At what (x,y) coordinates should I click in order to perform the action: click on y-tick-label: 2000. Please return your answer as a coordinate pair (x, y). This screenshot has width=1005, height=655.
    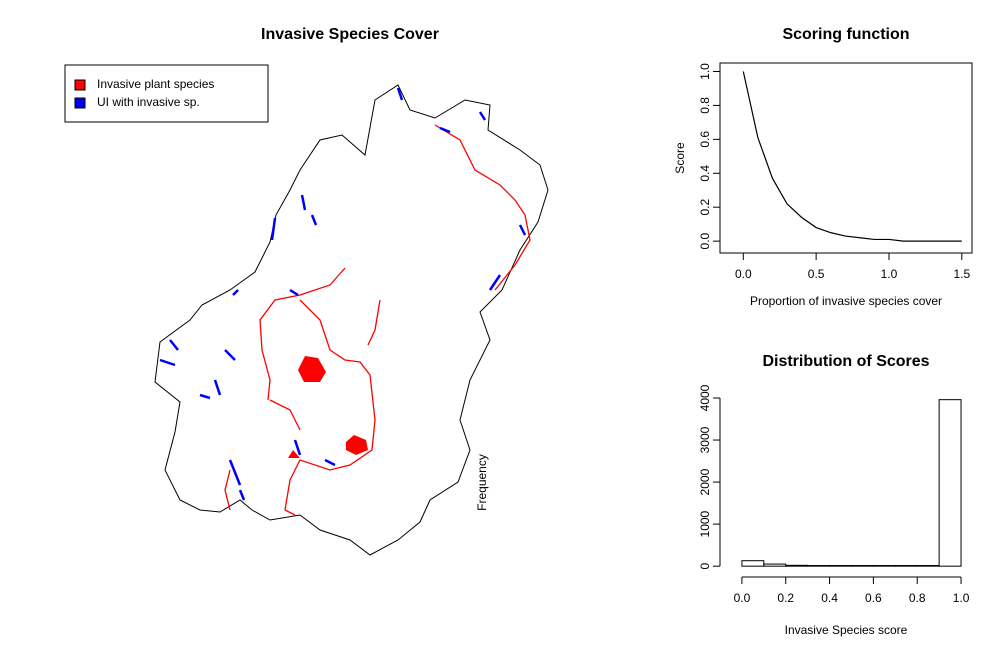
    Looking at the image, I should click on (705, 481).